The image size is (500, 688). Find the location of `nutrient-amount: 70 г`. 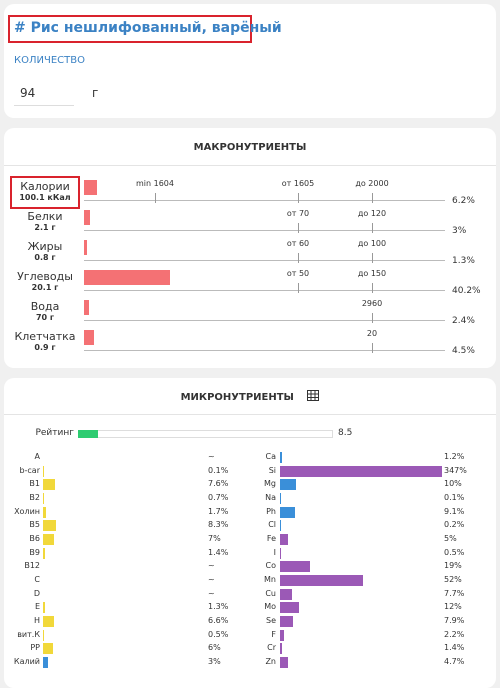

nutrient-amount: 70 г is located at coordinates (45, 317).